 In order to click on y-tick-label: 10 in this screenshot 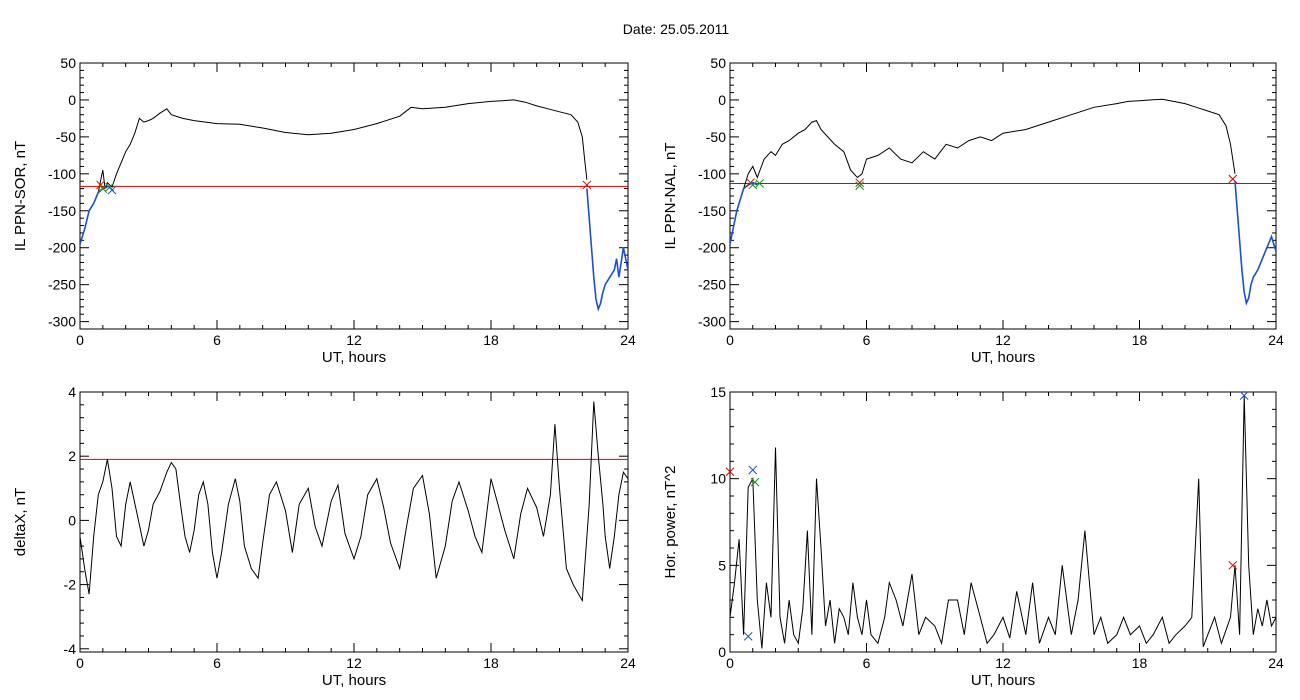, I will do `click(718, 479)`.